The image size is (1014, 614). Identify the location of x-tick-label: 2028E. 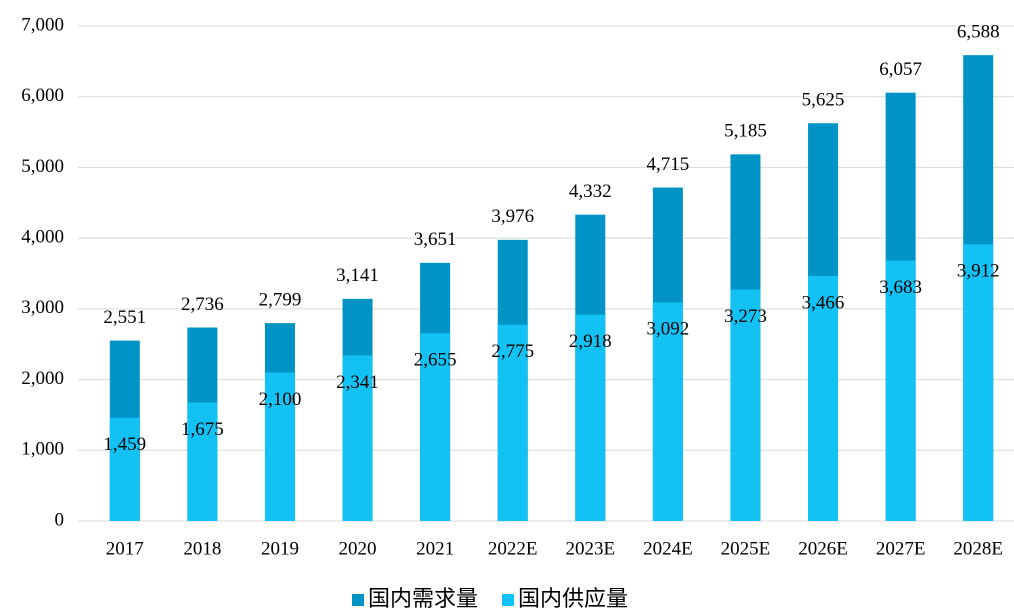
(978, 548).